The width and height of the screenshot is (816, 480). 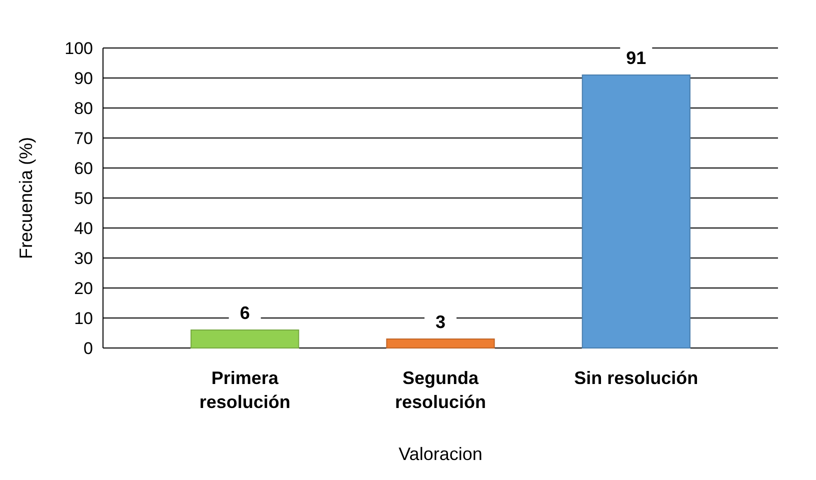 I want to click on y-tick-label: 30, so click(x=83, y=258).